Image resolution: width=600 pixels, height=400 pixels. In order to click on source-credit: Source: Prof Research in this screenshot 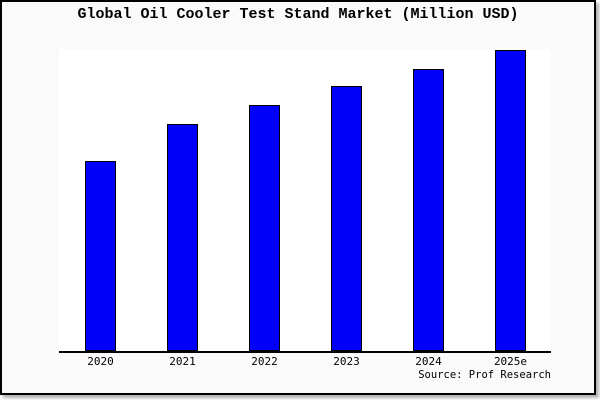, I will do `click(484, 375)`.